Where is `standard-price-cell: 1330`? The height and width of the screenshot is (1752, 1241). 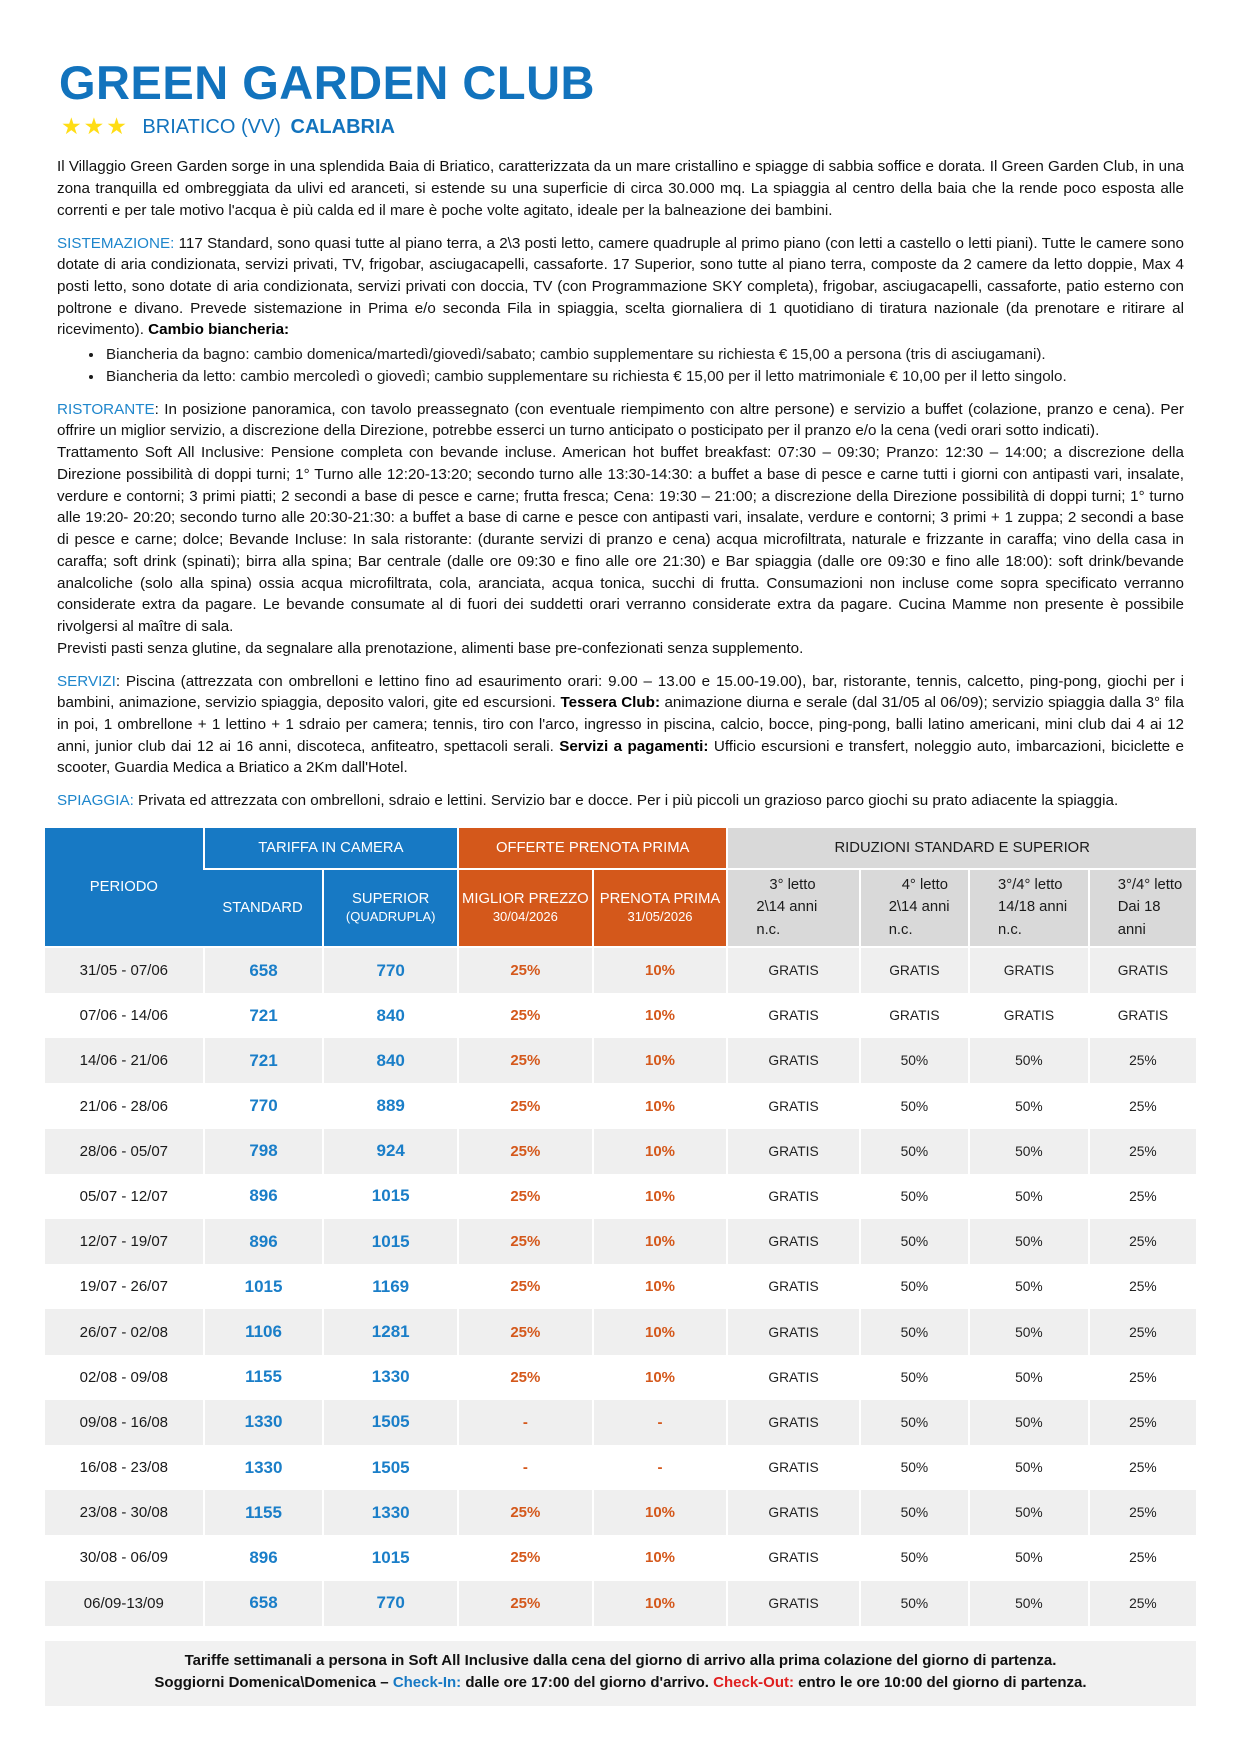
standard-price-cell: 1330 is located at coordinates (262, 1422).